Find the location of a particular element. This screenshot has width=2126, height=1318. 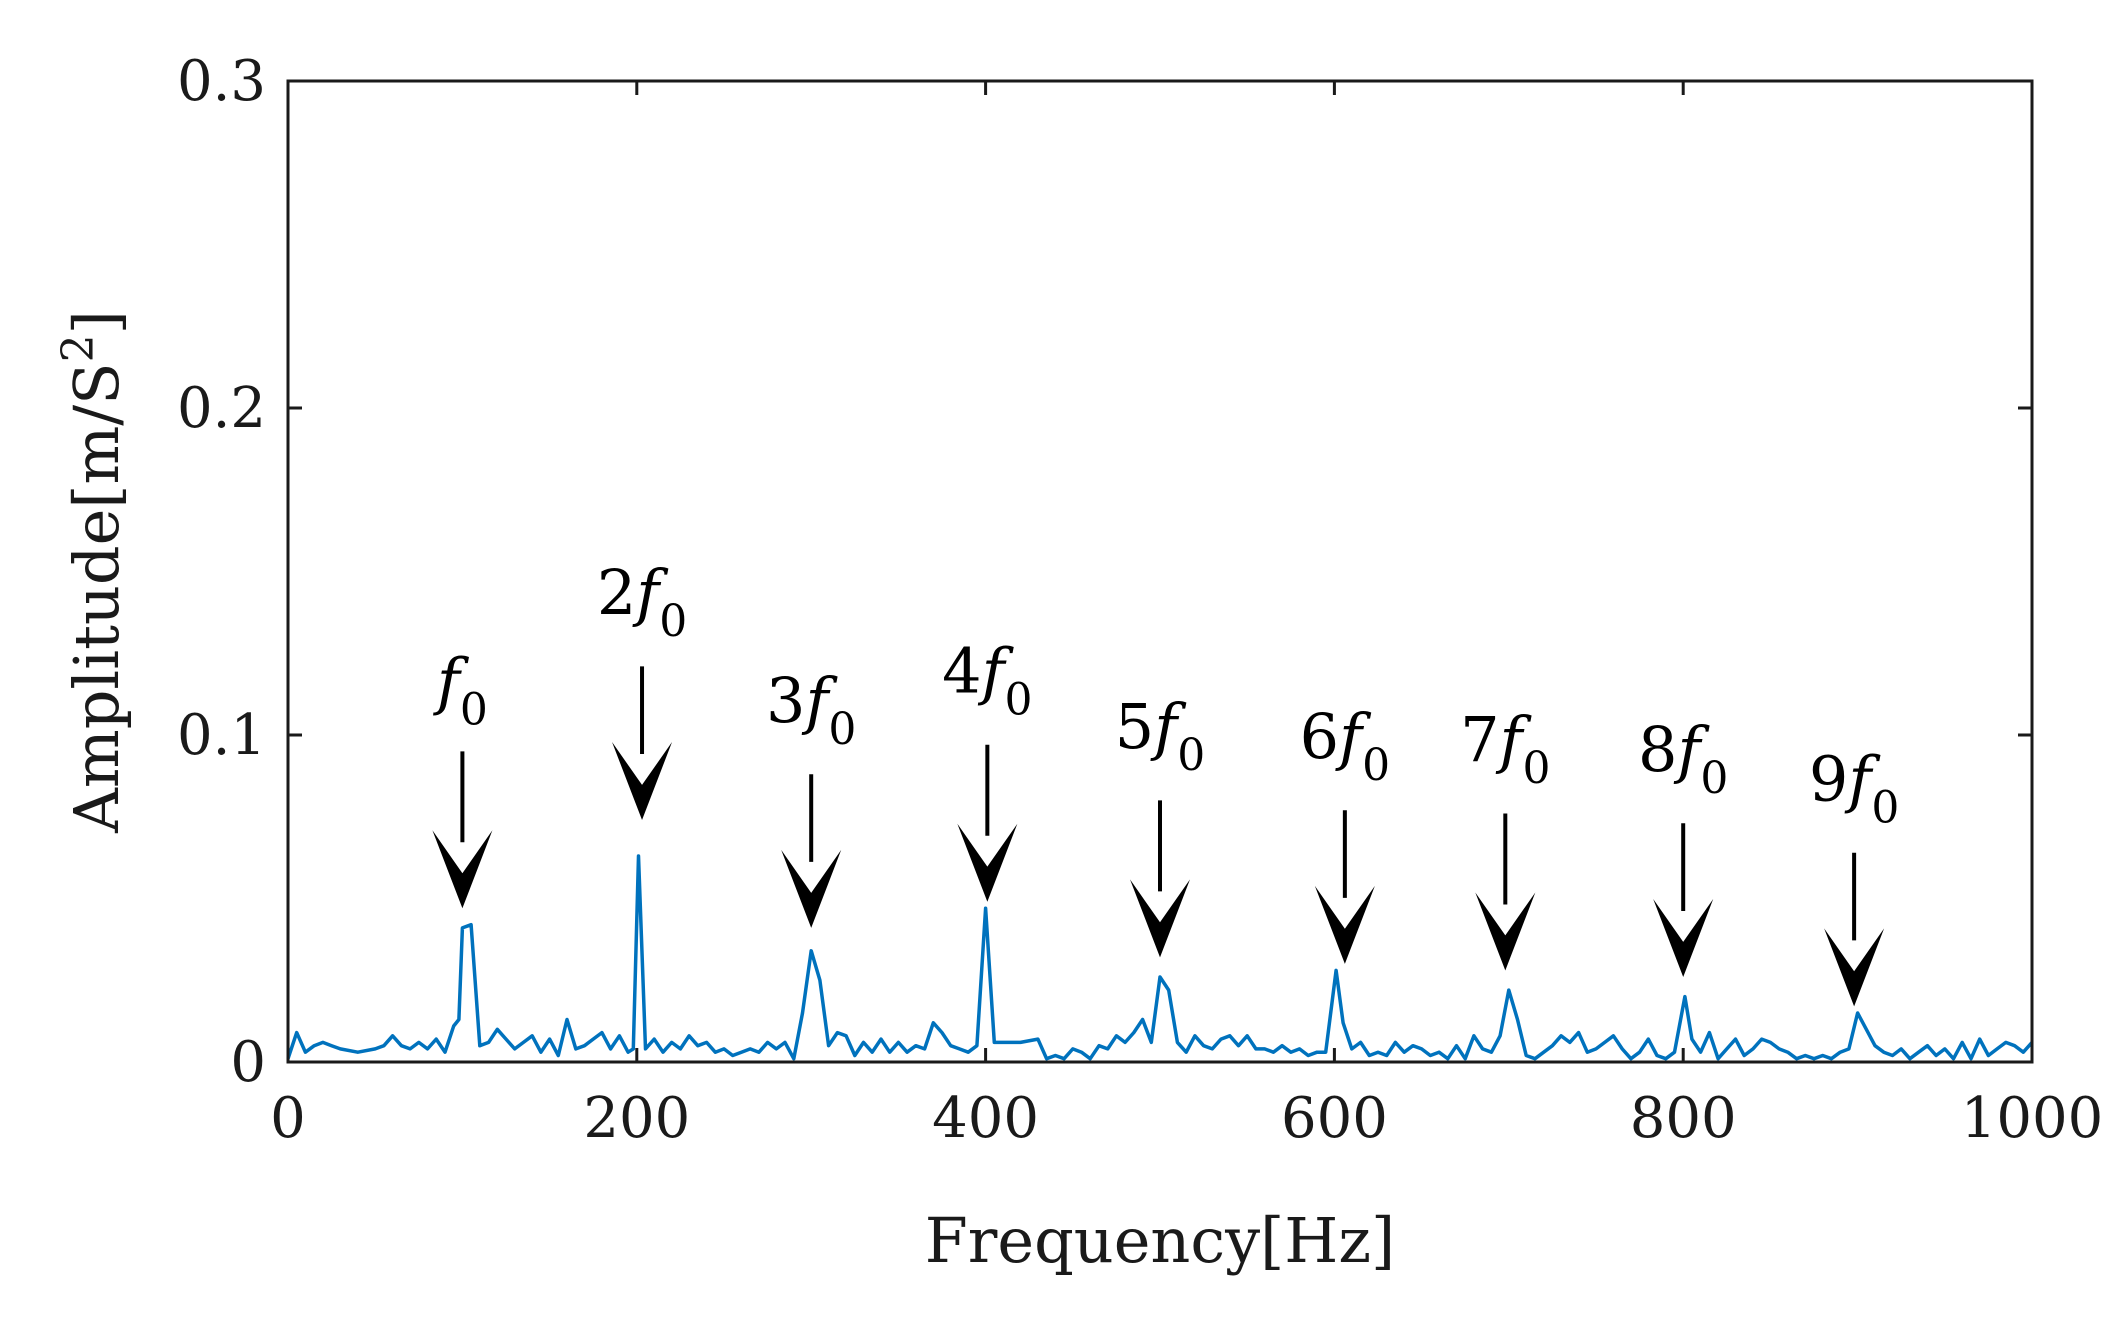

harmonic-multiplier: 6 is located at coordinates (1319, 736).